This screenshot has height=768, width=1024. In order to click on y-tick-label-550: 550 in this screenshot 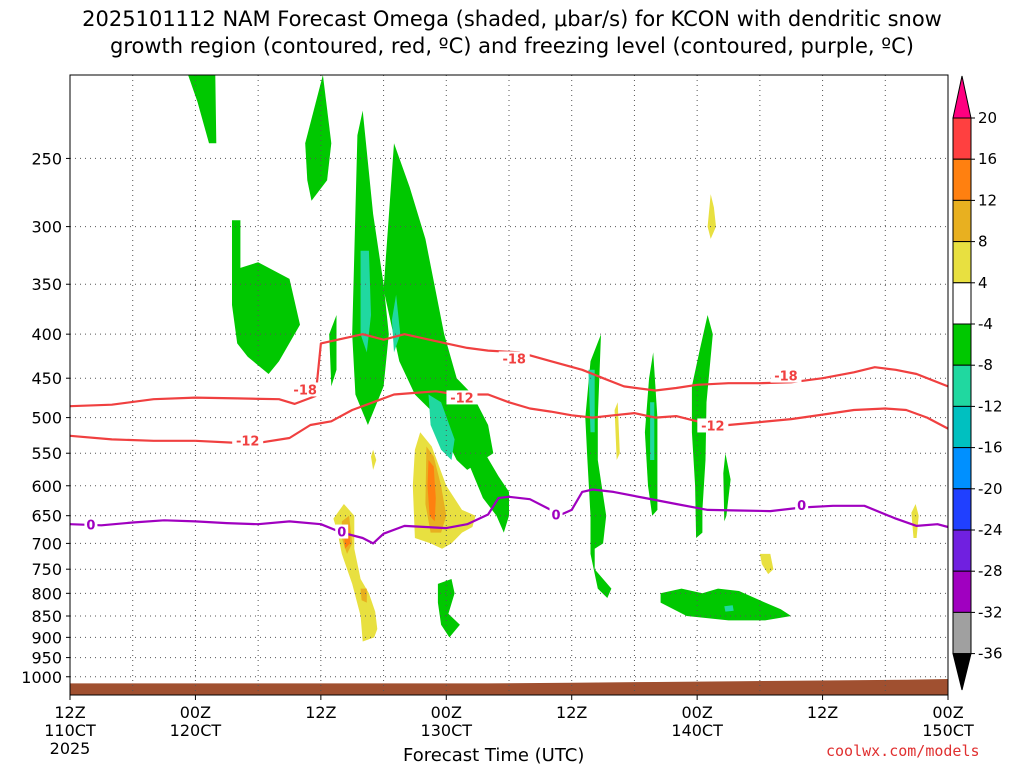, I will do `click(46, 453)`.